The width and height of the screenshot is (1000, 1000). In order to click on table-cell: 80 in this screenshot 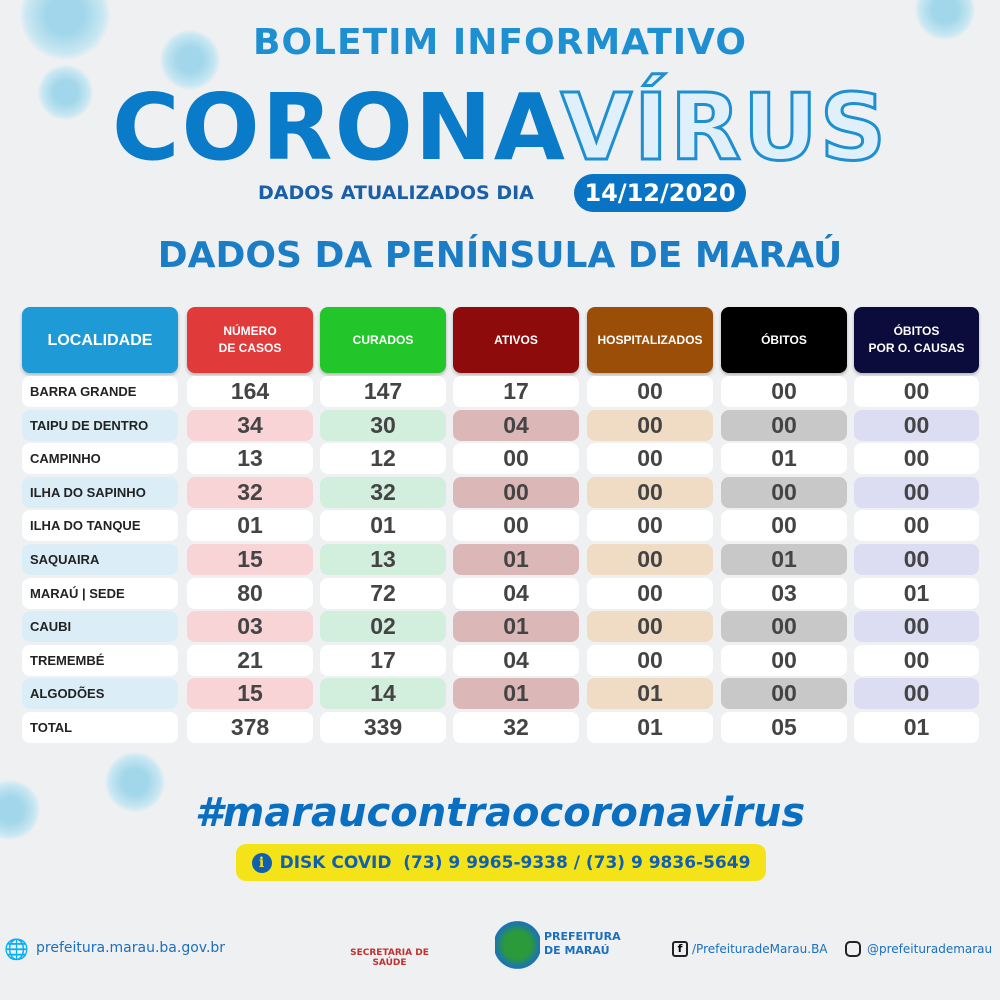, I will do `click(250, 593)`.